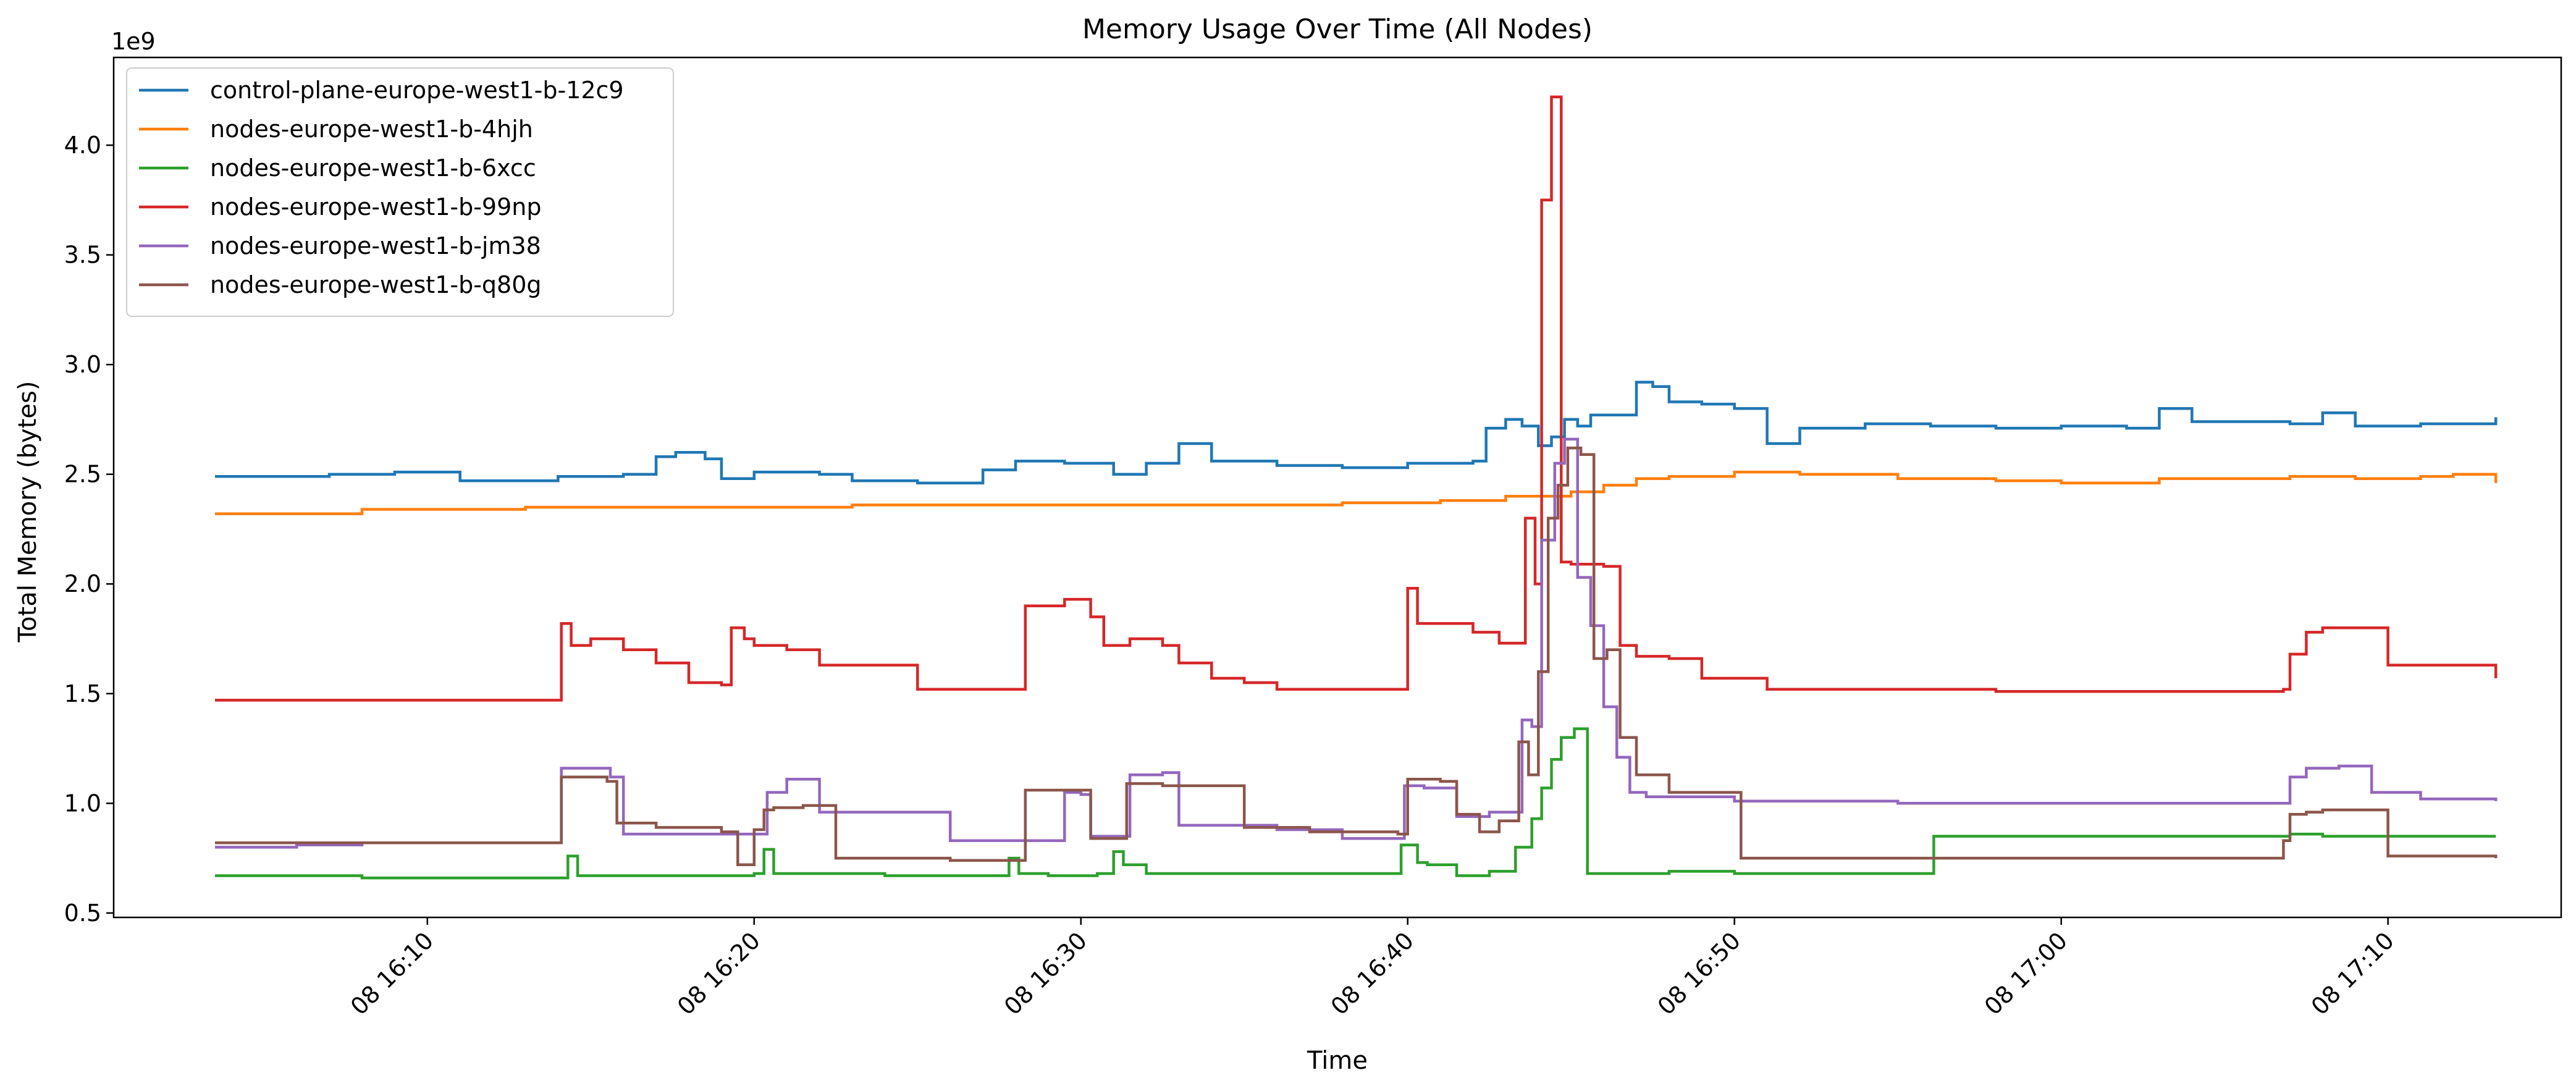  What do you see at coordinates (371, 129) in the screenshot?
I see `legend-label: nodes-europe-west1-b-4hjh` at bounding box center [371, 129].